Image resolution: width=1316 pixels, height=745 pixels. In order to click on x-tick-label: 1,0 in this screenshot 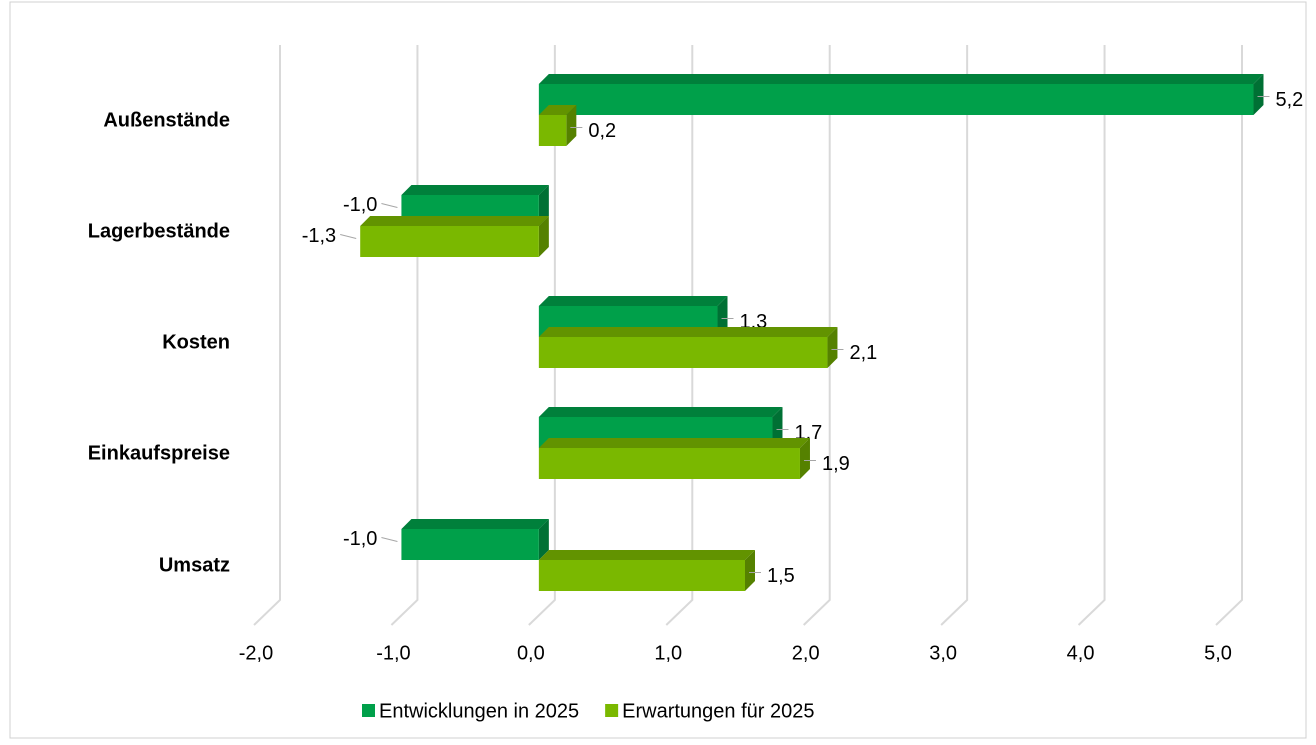, I will do `click(668, 653)`.